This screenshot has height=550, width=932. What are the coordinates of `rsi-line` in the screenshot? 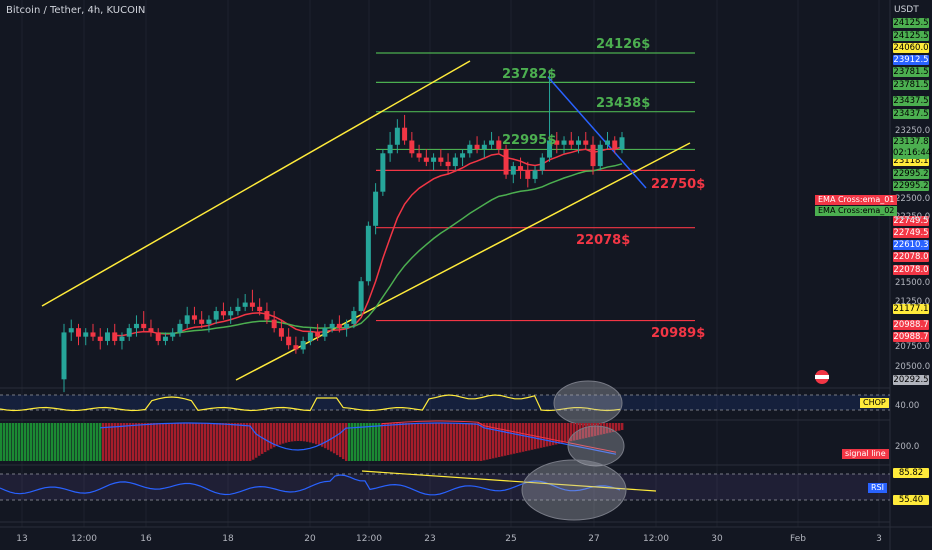 It's located at (310, 485).